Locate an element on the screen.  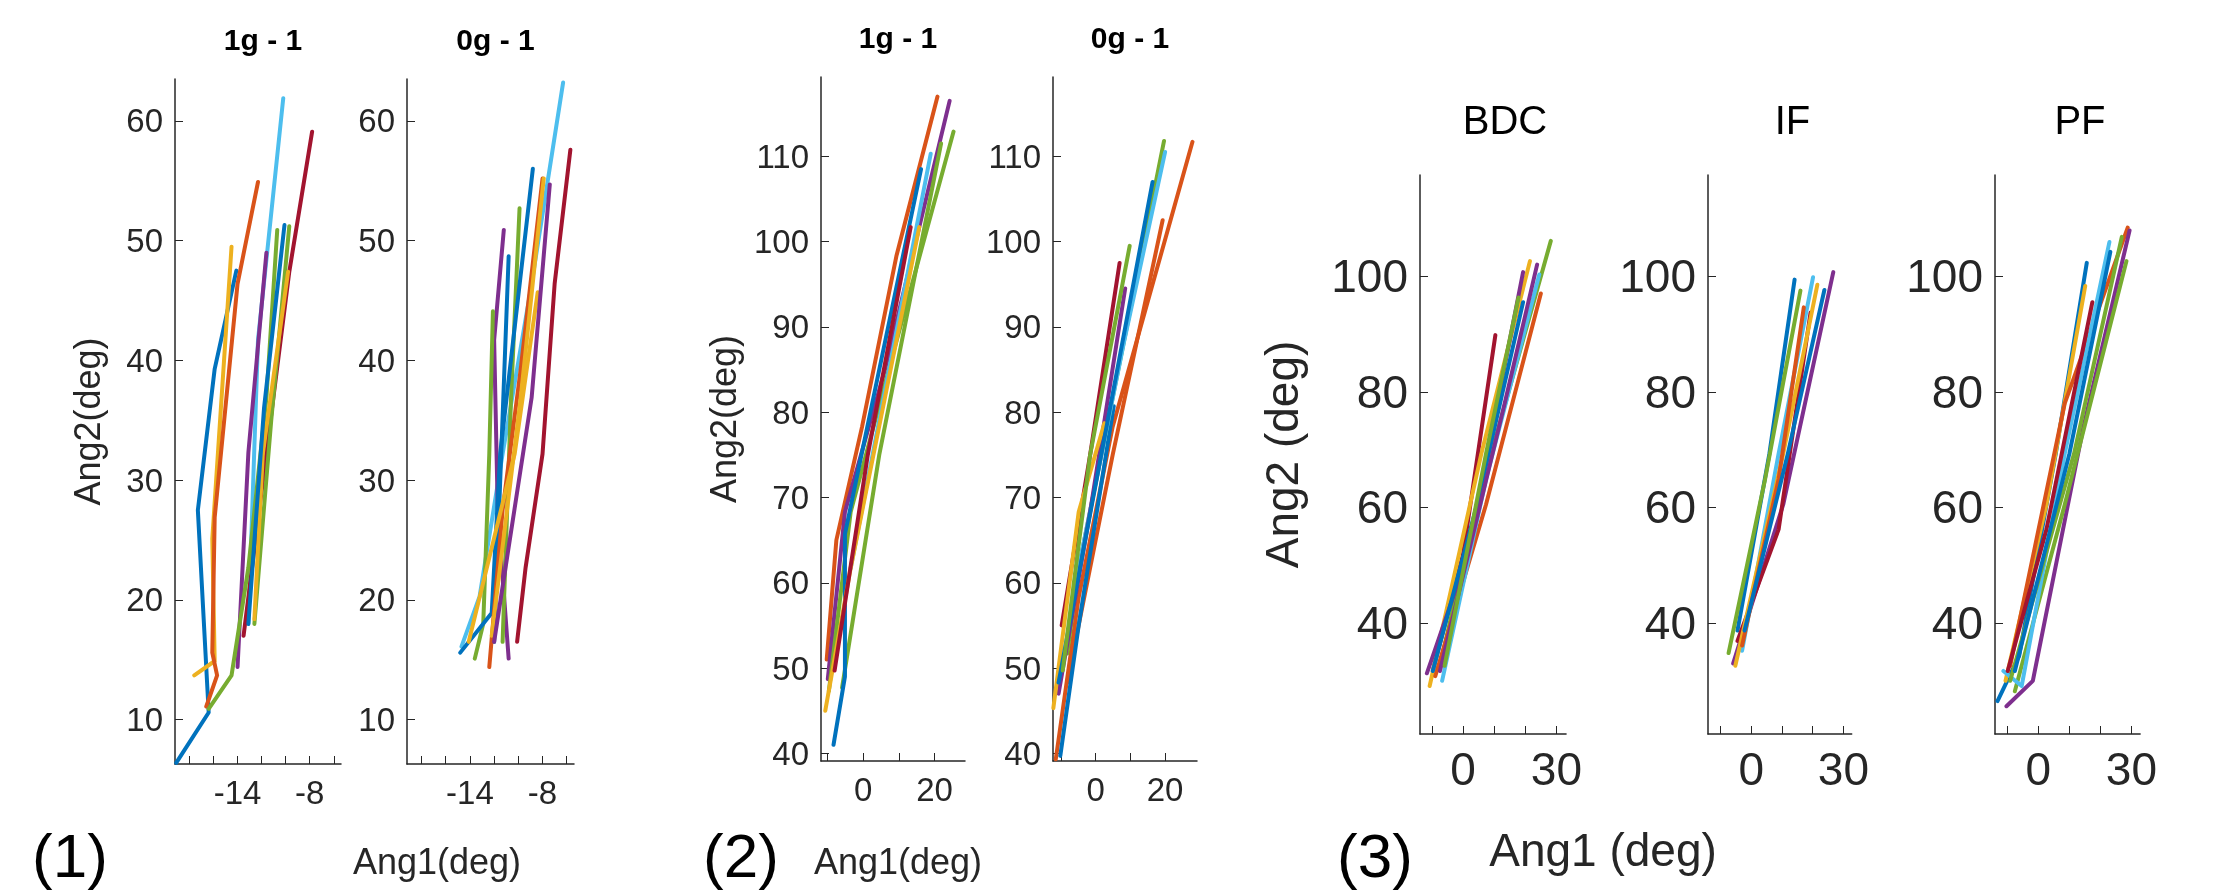
chart-title: PF is located at coordinates (2080, 120).